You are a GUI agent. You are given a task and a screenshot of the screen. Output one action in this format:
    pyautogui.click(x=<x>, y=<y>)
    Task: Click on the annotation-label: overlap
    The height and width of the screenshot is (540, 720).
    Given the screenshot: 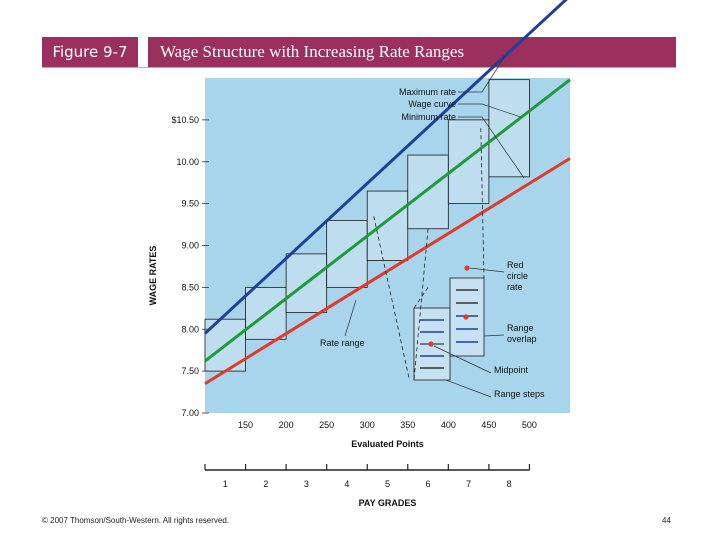 What is the action you would take?
    pyautogui.click(x=522, y=339)
    